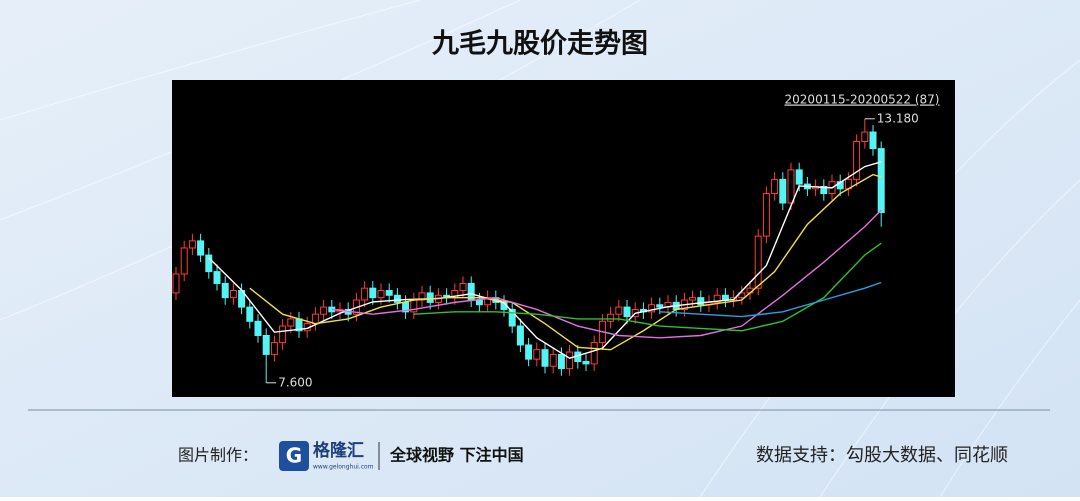 This screenshot has width=1080, height=501. I want to click on logo-icon, so click(294, 456).